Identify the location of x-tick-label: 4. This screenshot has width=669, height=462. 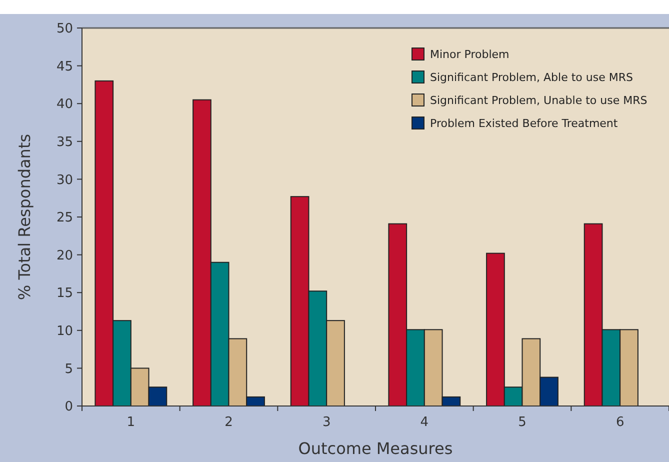
(424, 422).